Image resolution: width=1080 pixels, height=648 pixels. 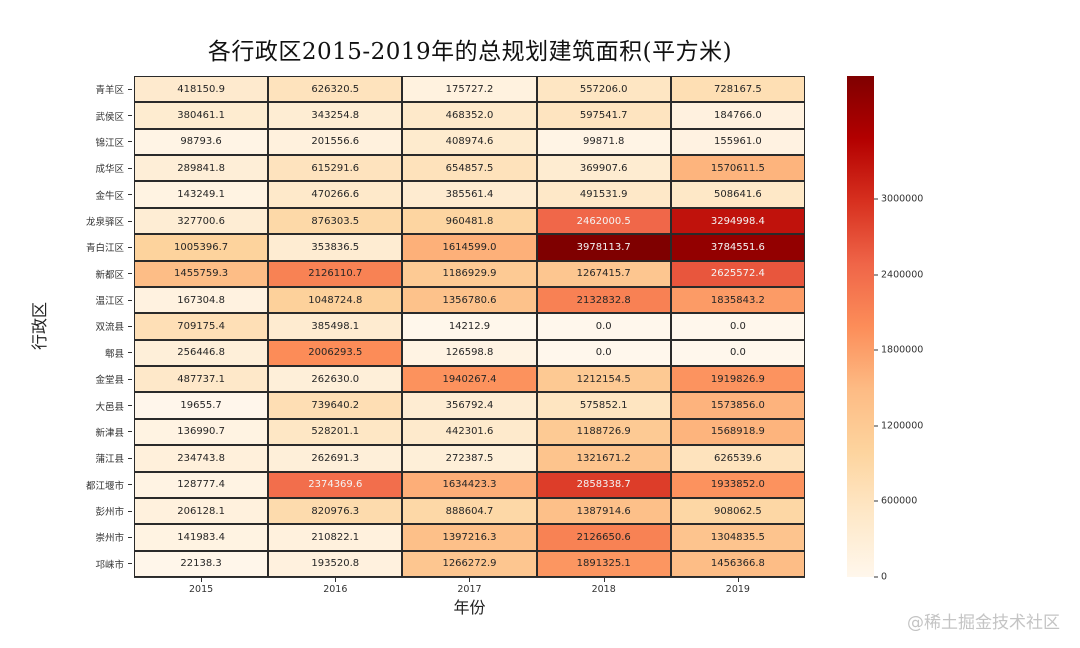 I want to click on heatmap-cell: 99871.8, so click(x=603, y=142).